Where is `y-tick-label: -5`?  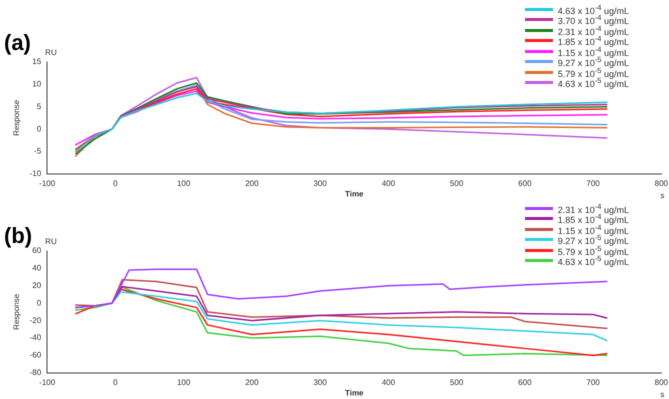 y-tick-label: -5 is located at coordinates (38, 151).